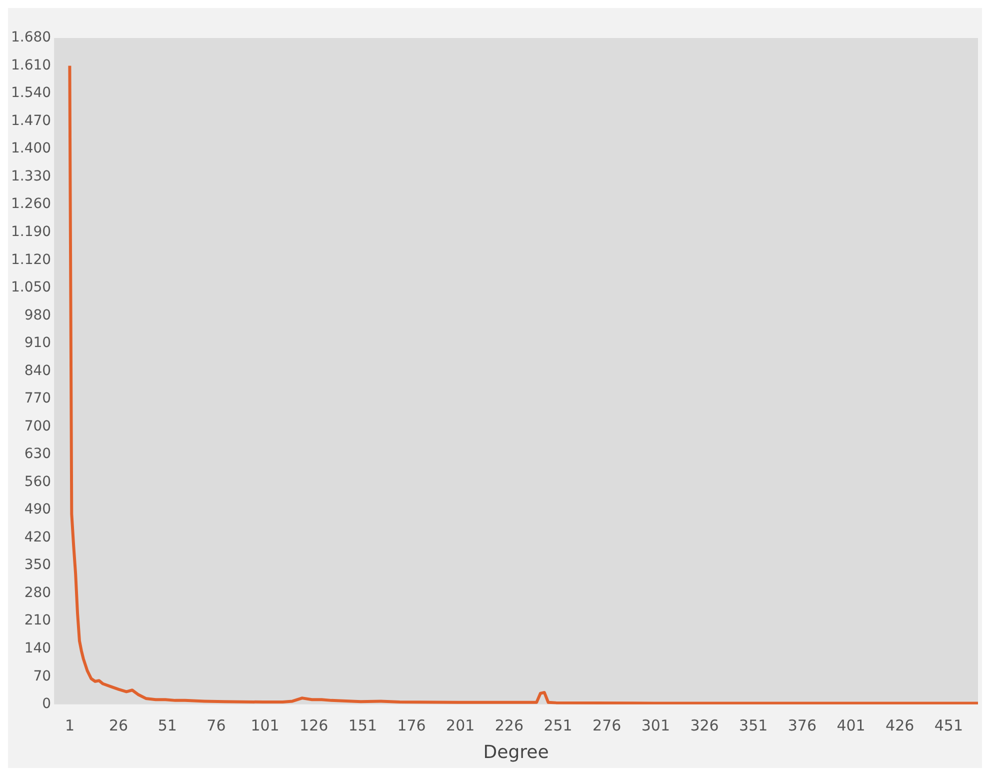 Image resolution: width=990 pixels, height=782 pixels. What do you see at coordinates (31, 120) in the screenshot?
I see `y-tick-label: 1.470` at bounding box center [31, 120].